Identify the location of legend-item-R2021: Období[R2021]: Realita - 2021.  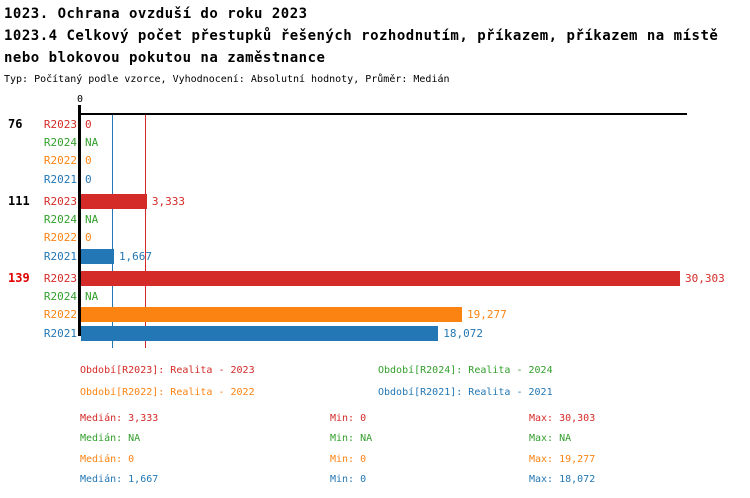
(465, 392).